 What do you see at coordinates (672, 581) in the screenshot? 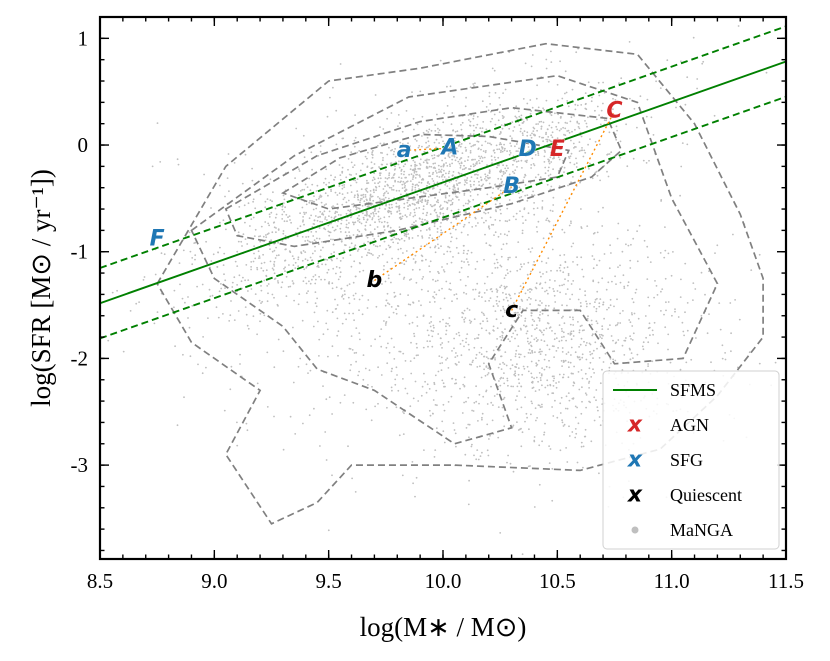
I see `x-tick-label: 11.0` at bounding box center [672, 581].